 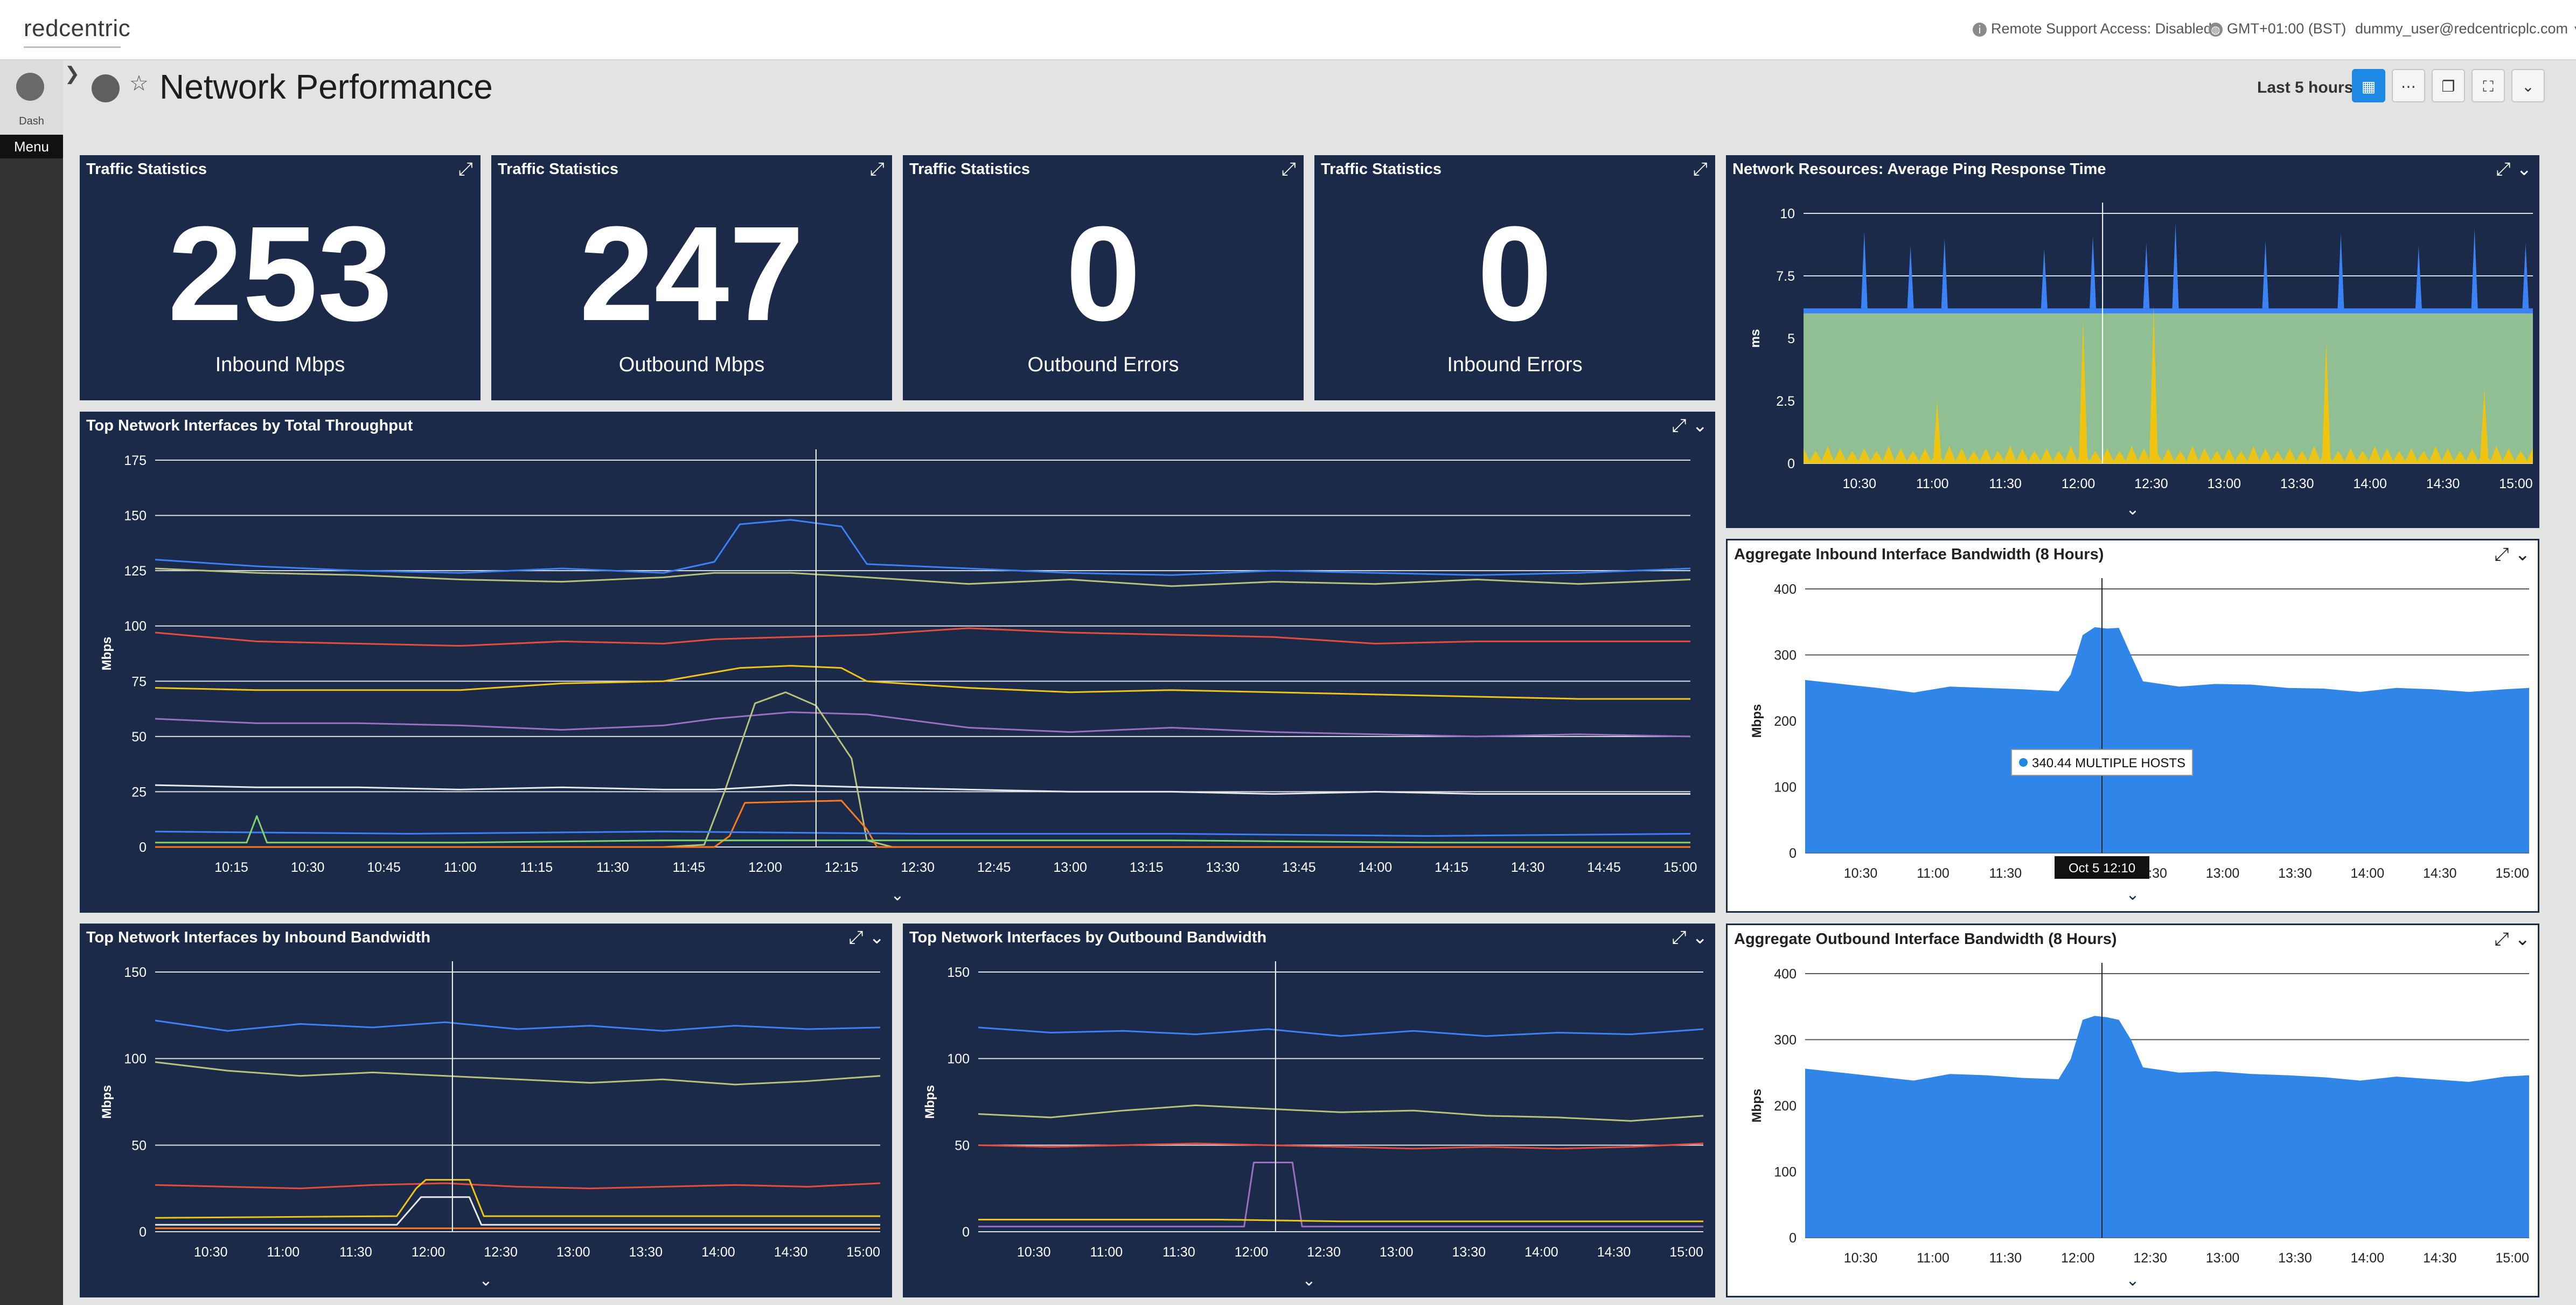 I want to click on dashboard-icon, so click(x=30, y=87).